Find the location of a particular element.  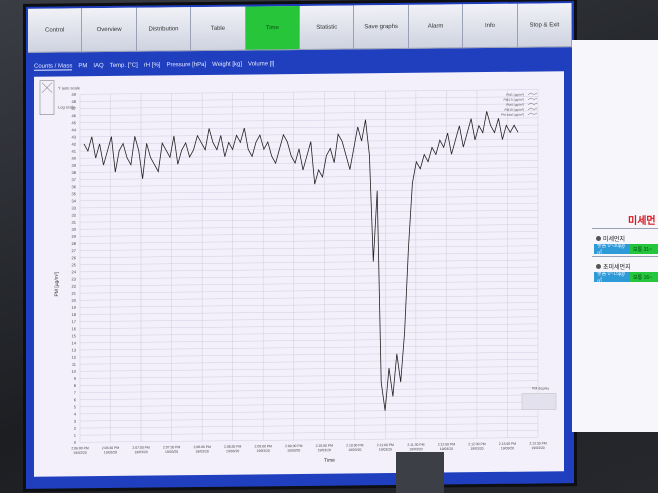

y-tick-label: 10 is located at coordinates (74, 371).